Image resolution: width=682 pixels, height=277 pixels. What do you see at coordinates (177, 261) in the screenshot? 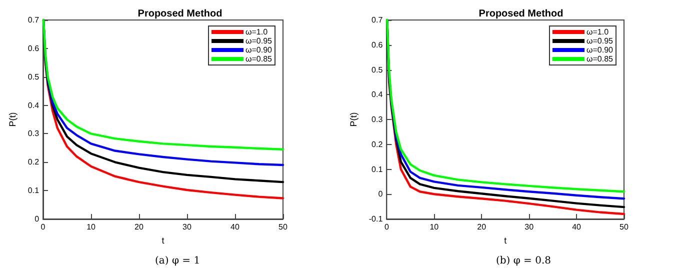
I see `text: (a) φ = 1` at bounding box center [177, 261].